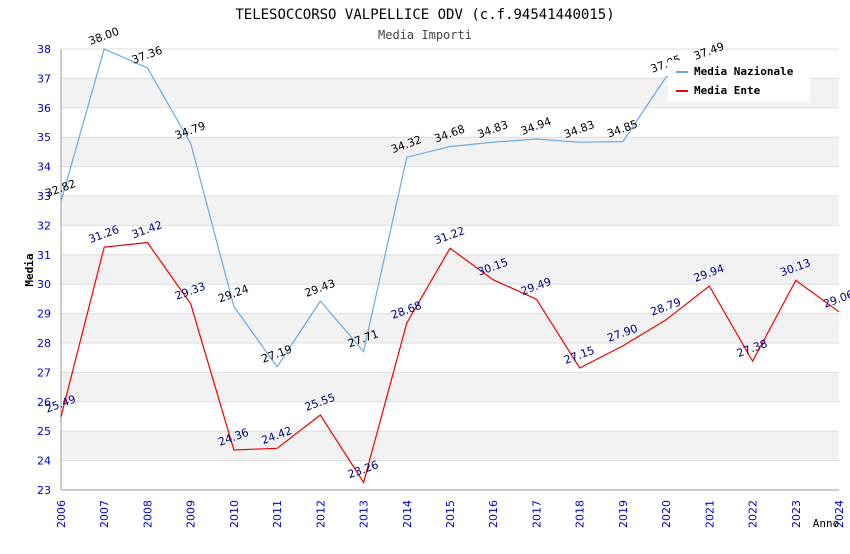 The image size is (850, 554). I want to click on x-tick-label: 2024, so click(839, 514).